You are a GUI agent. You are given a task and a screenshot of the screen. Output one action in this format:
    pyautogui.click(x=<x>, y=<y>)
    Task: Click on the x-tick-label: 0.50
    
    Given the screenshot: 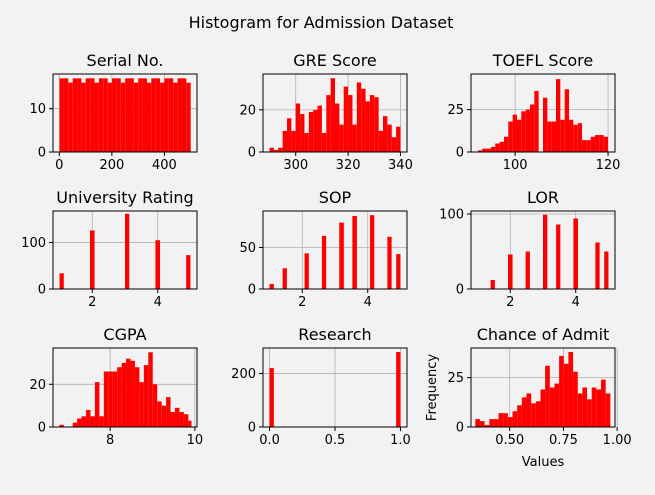 What is the action you would take?
    pyautogui.click(x=509, y=440)
    